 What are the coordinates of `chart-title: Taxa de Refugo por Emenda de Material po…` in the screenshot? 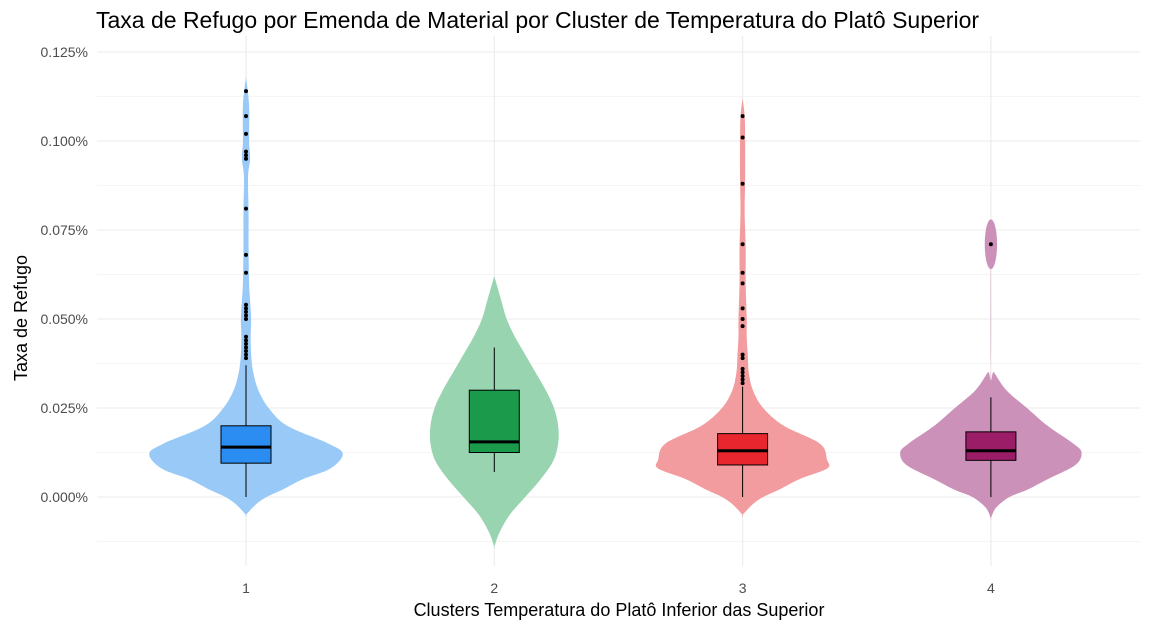 It's located at (537, 20).